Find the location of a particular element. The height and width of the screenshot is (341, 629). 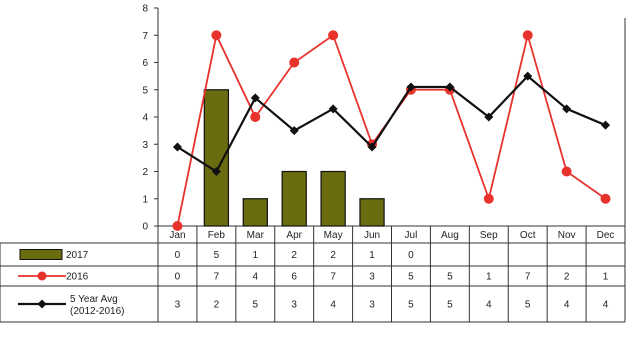

month-label: Nov is located at coordinates (567, 235).